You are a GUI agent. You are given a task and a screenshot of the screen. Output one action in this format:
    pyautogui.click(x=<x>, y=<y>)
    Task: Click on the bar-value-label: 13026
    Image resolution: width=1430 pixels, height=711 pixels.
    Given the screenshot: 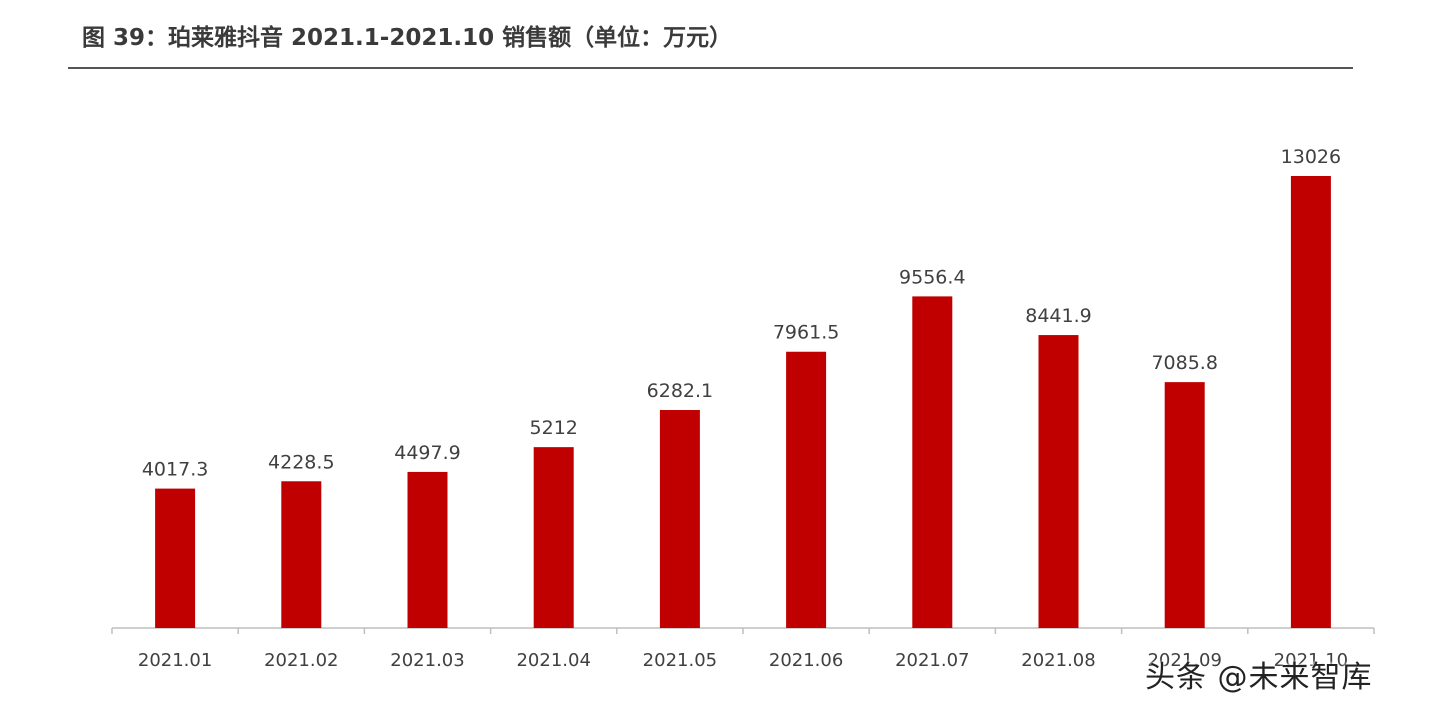 What is the action you would take?
    pyautogui.click(x=1311, y=157)
    